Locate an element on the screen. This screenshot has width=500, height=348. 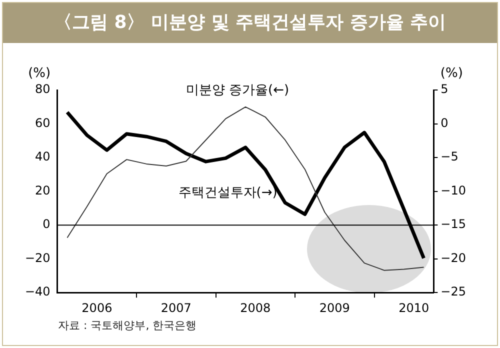
y2-tick-label: 5 is located at coordinates (444, 89).